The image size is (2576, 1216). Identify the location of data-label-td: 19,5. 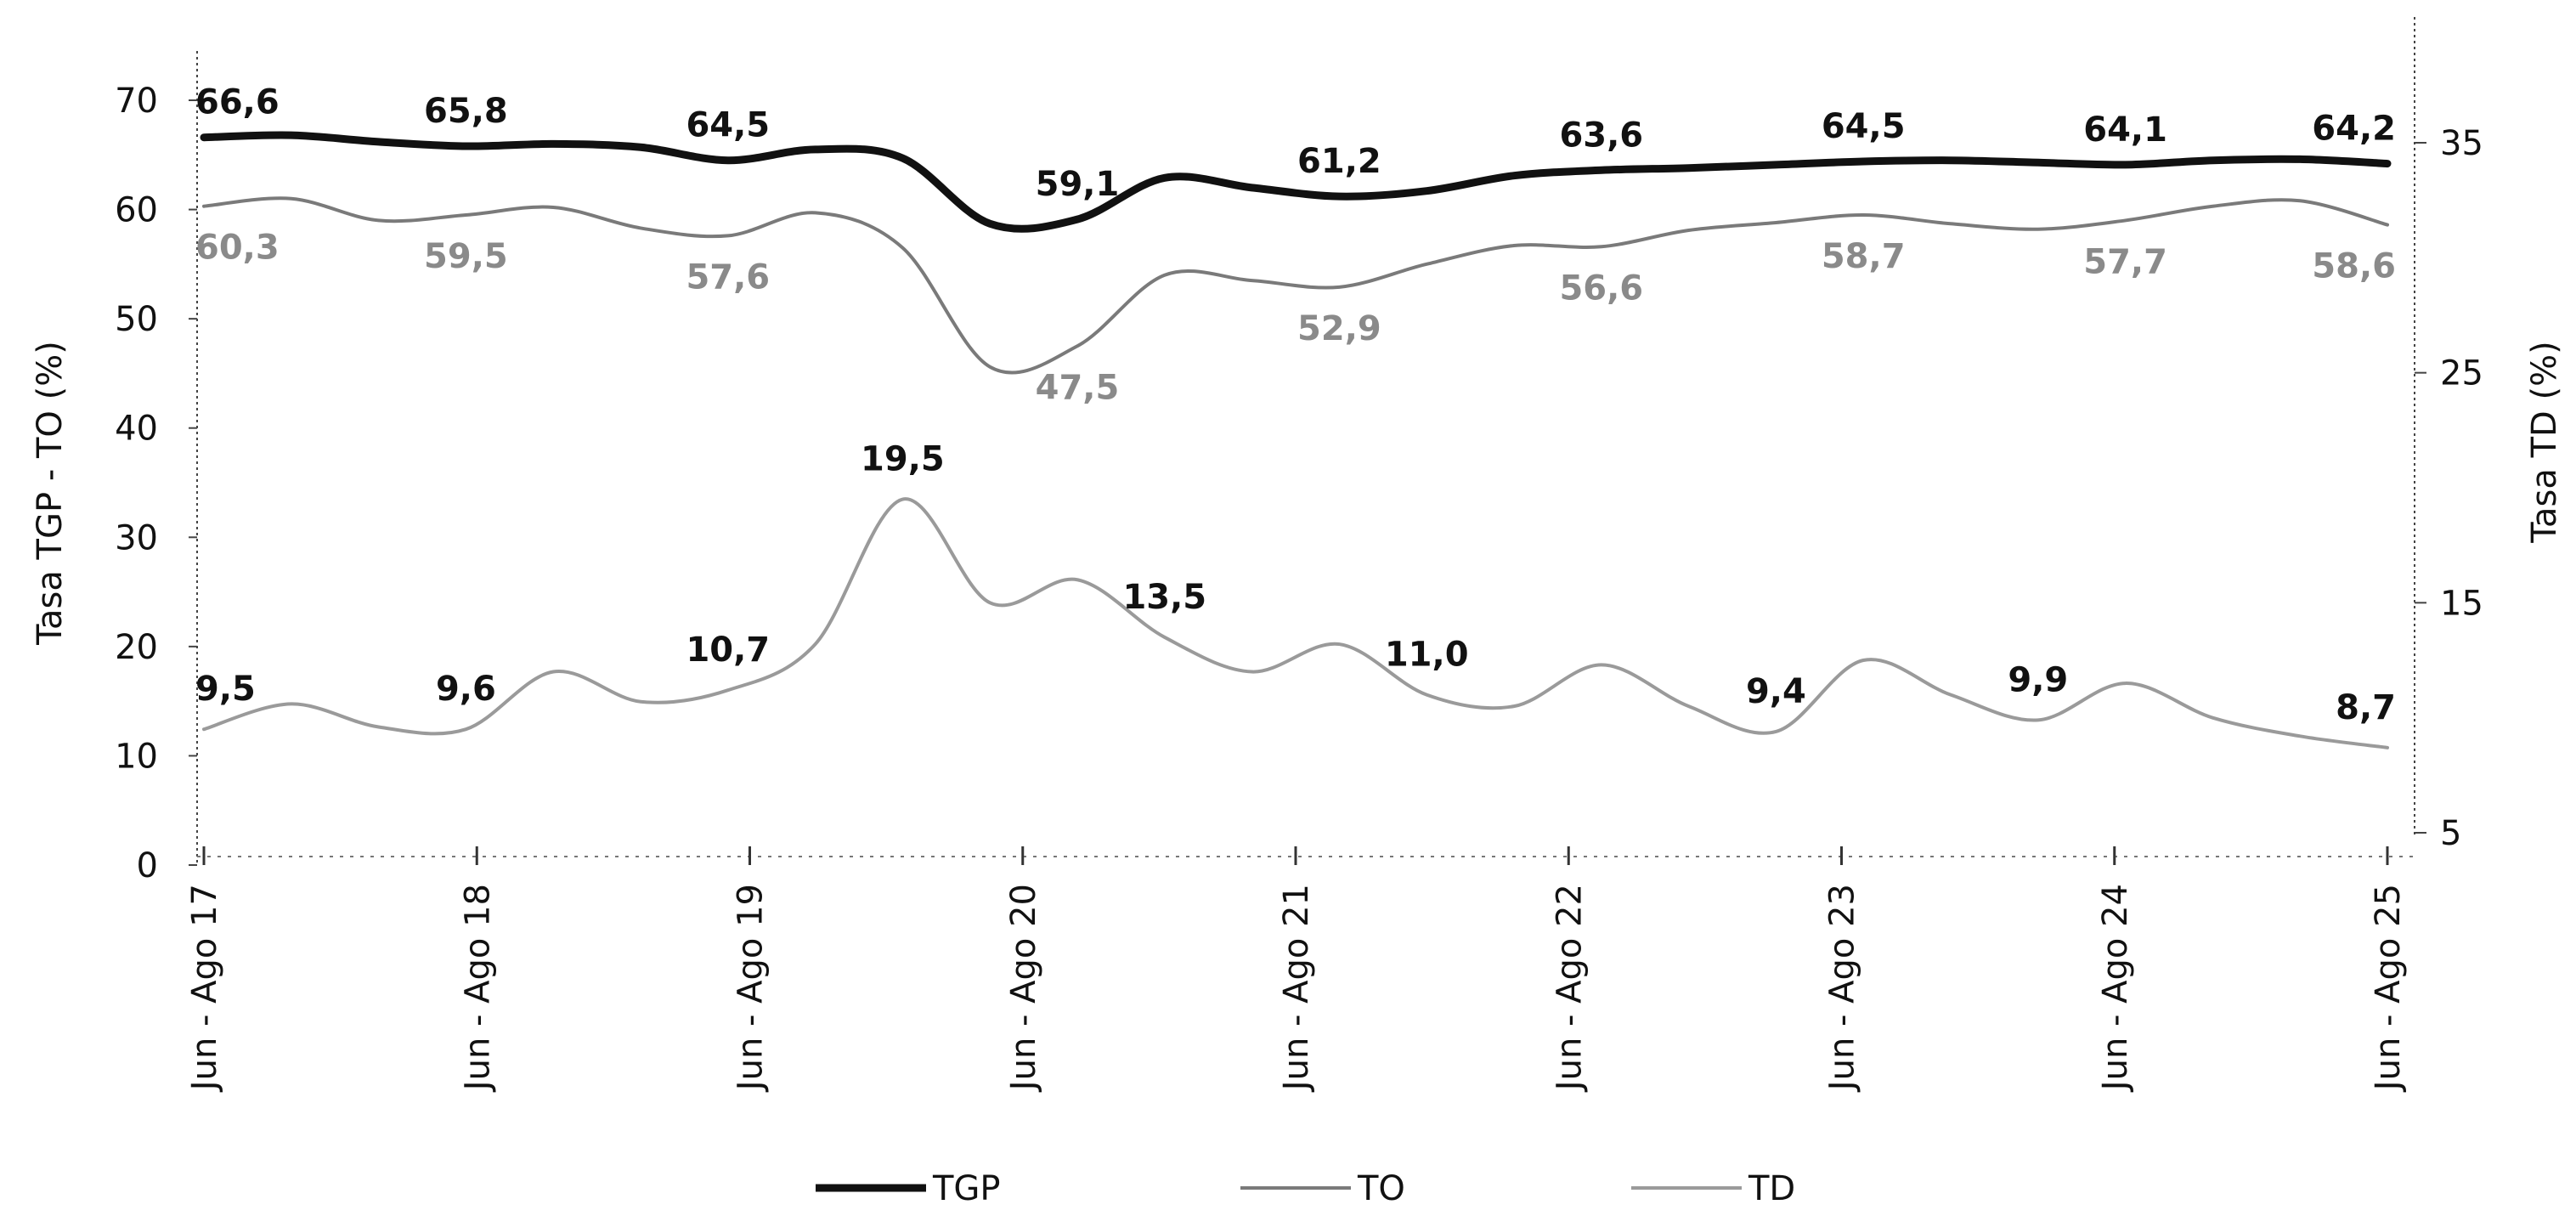
(903, 459).